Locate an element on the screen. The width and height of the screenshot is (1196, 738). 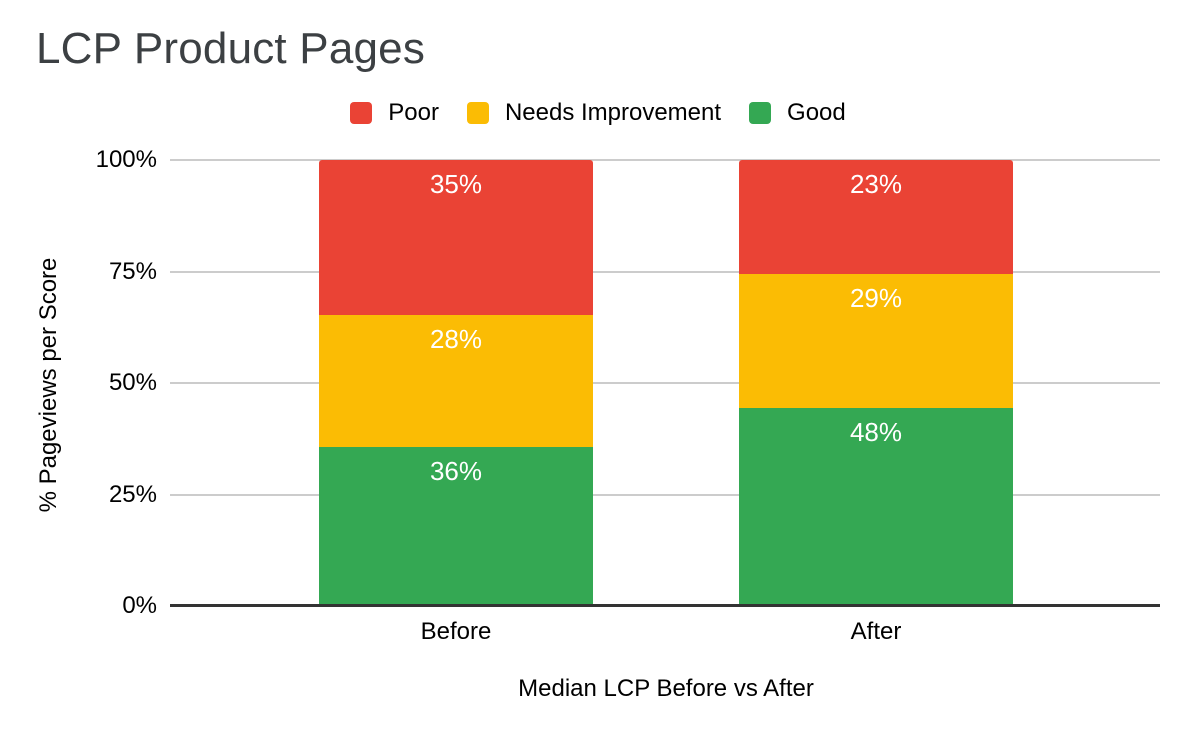
chart-title: LCP Product Pages is located at coordinates (231, 48).